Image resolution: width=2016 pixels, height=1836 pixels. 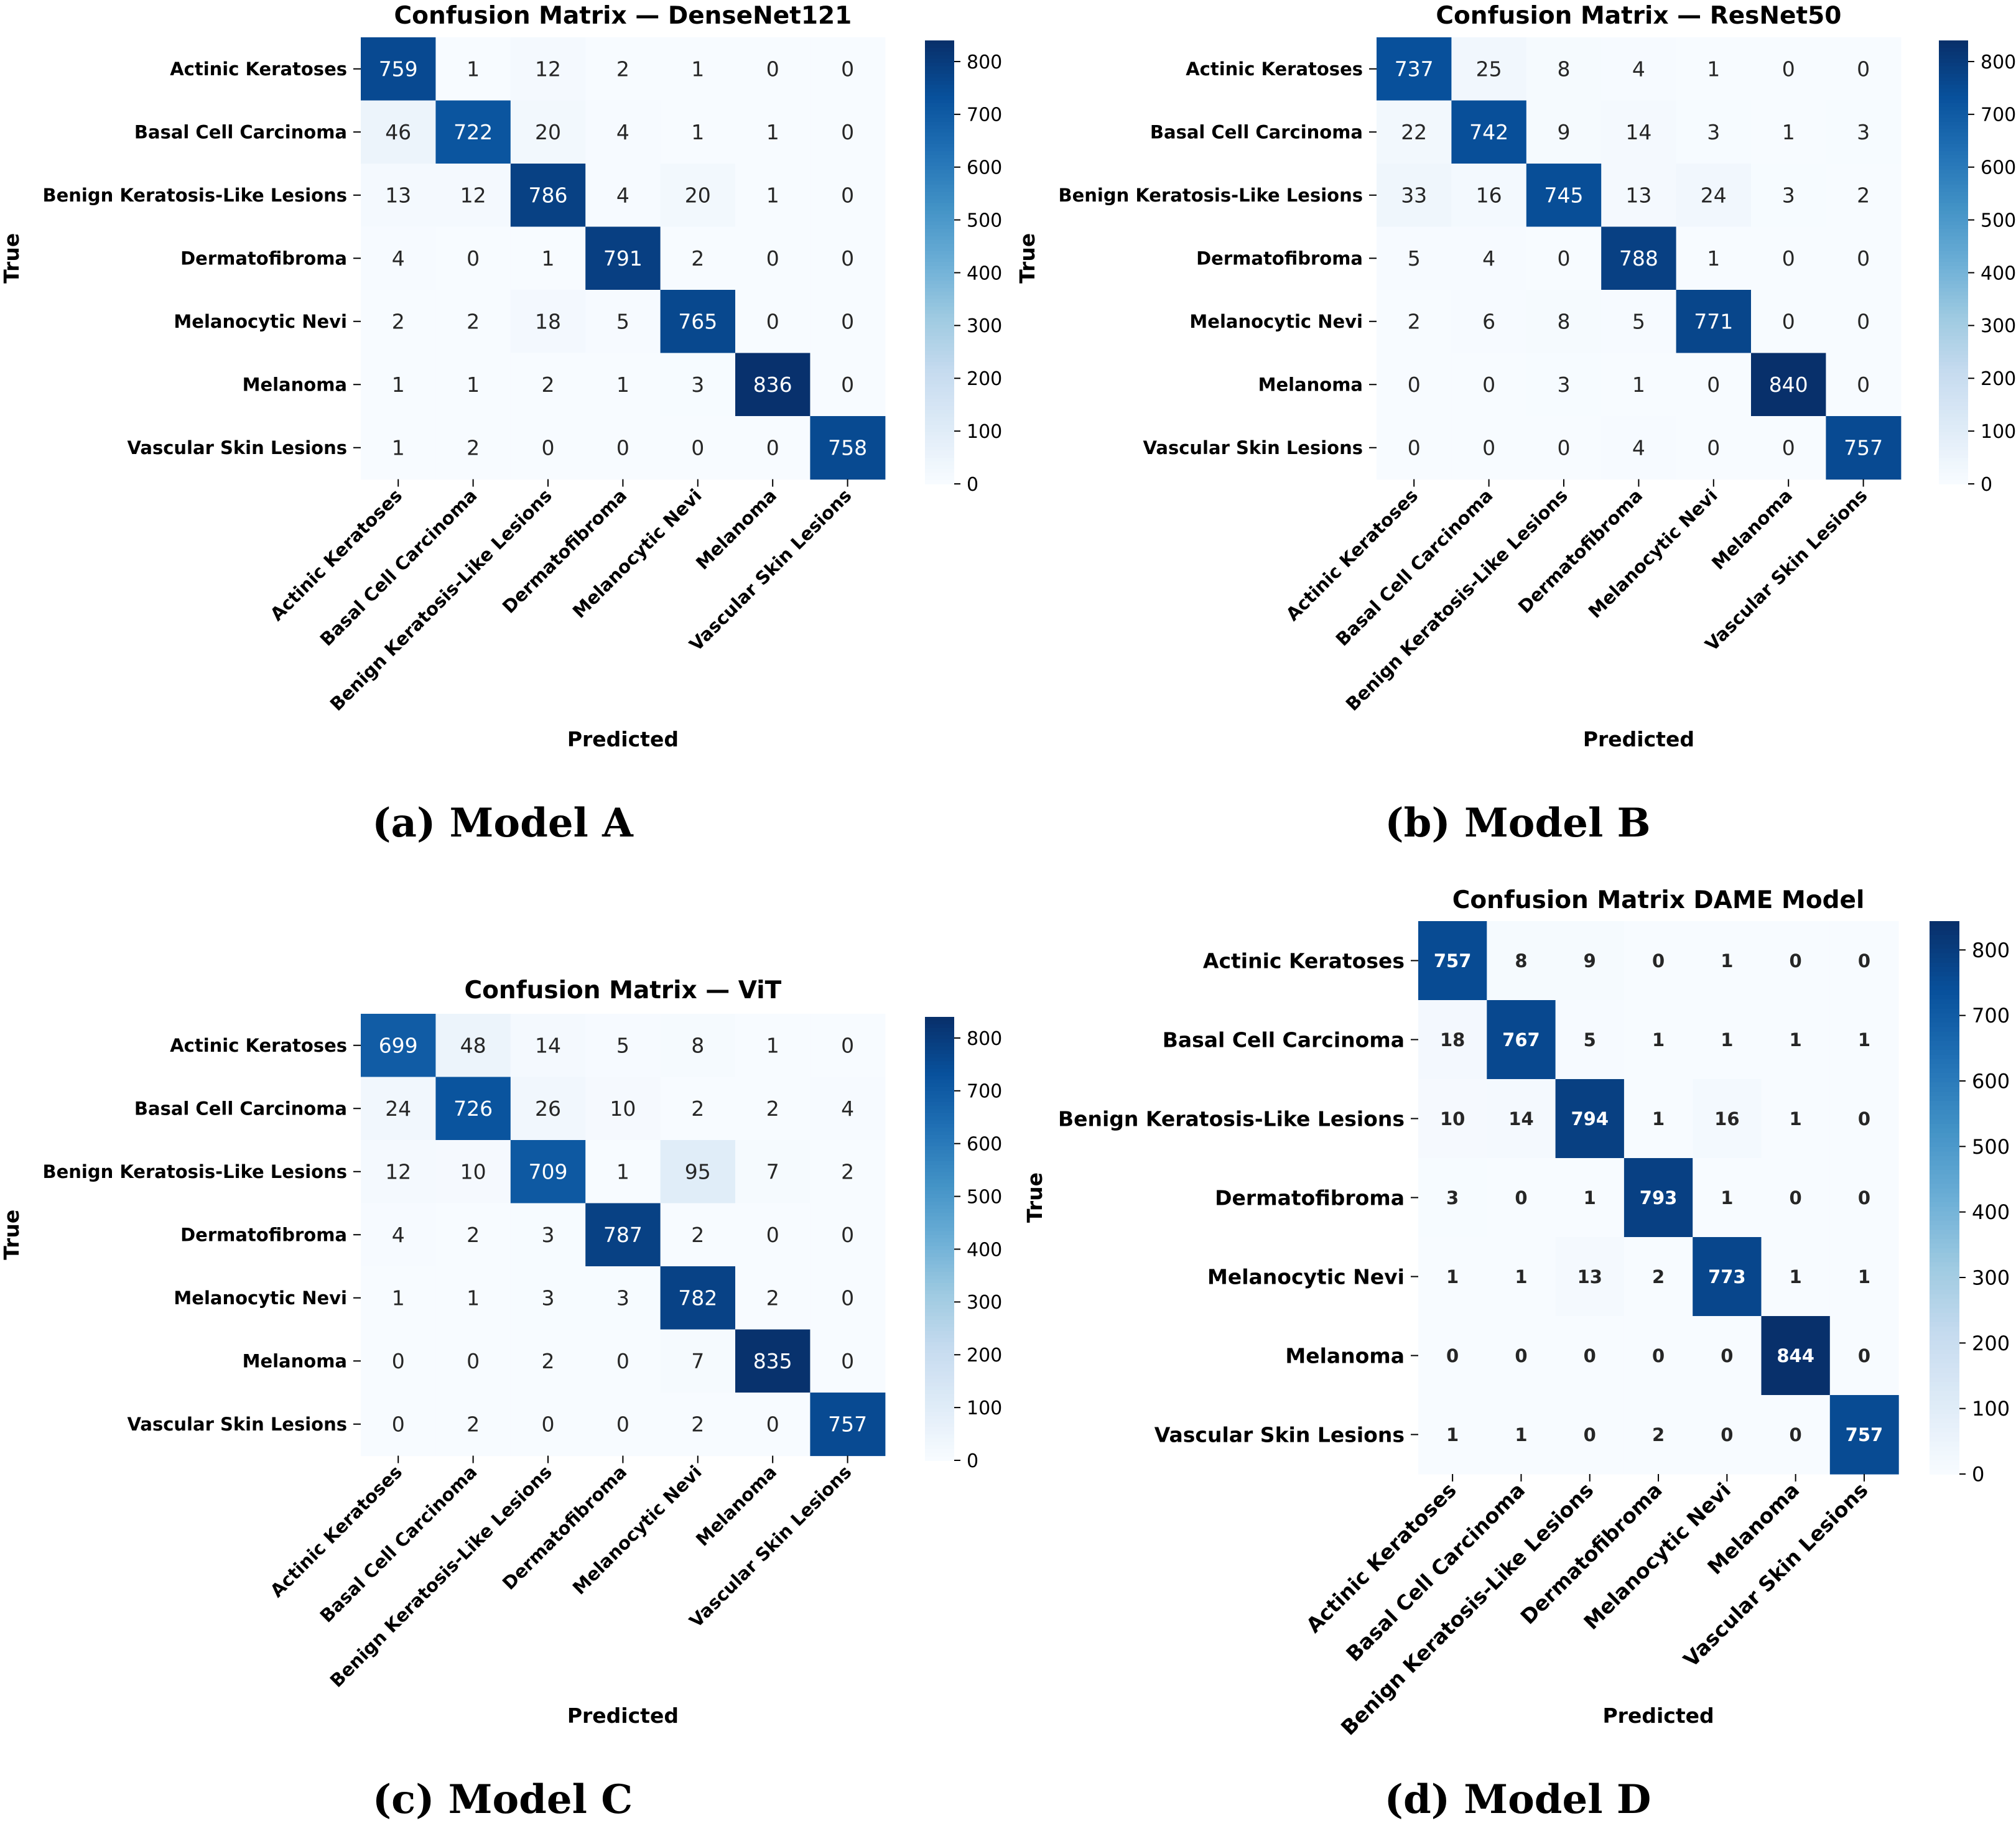 What do you see at coordinates (972, 485) in the screenshot?
I see `colorbar-tick-label: 0` at bounding box center [972, 485].